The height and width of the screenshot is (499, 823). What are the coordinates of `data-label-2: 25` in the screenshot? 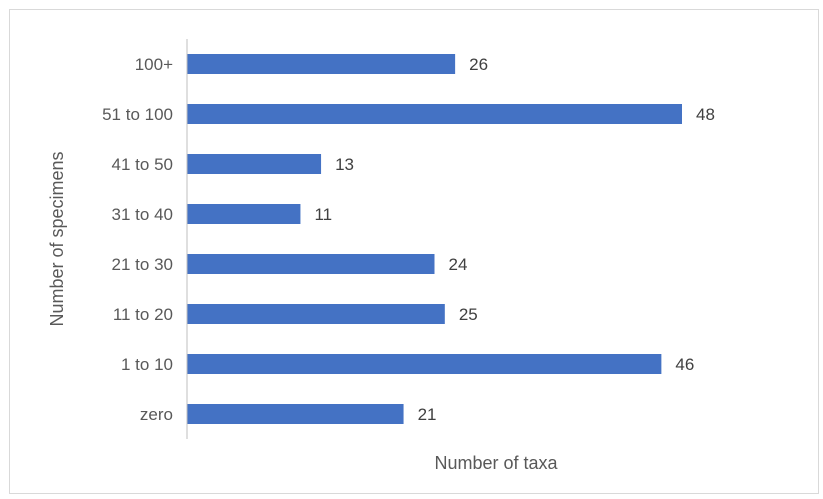 It's located at (468, 314).